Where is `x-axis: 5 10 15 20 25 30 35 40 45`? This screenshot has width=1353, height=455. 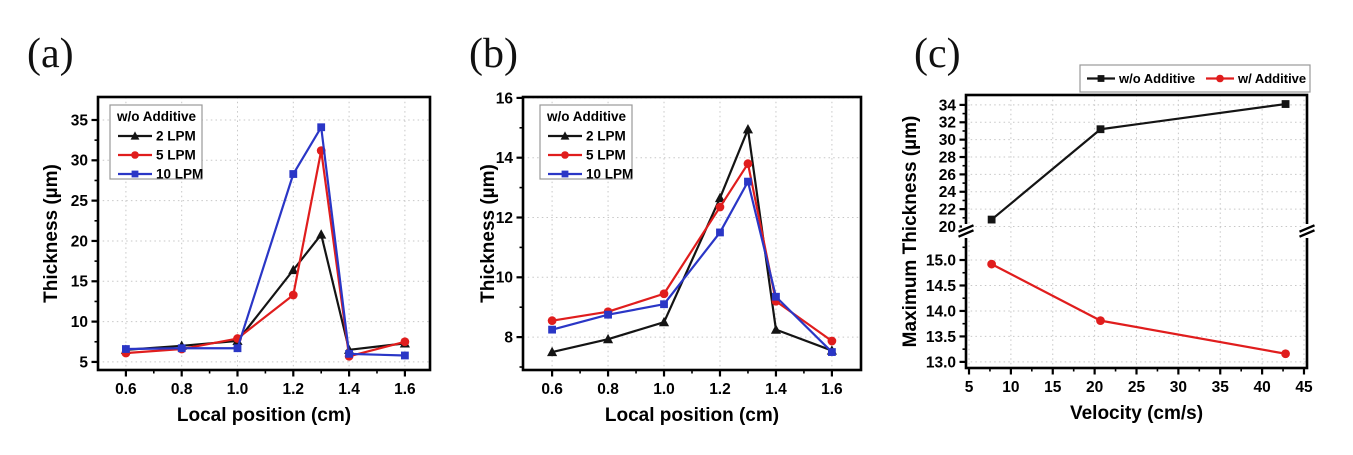 x-axis: 5 10 15 20 25 30 35 40 45 is located at coordinates (1139, 382).